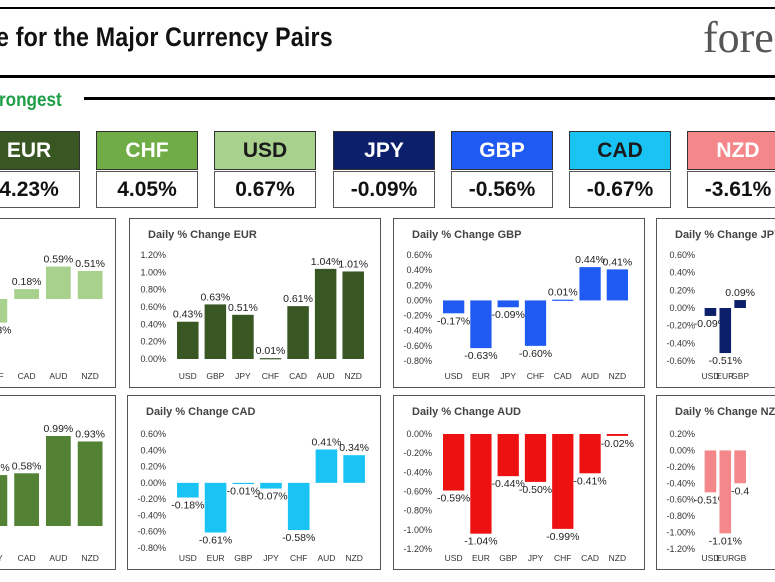 The height and width of the screenshot is (582, 775). I want to click on currency-label-gbp: GBP, so click(502, 150).